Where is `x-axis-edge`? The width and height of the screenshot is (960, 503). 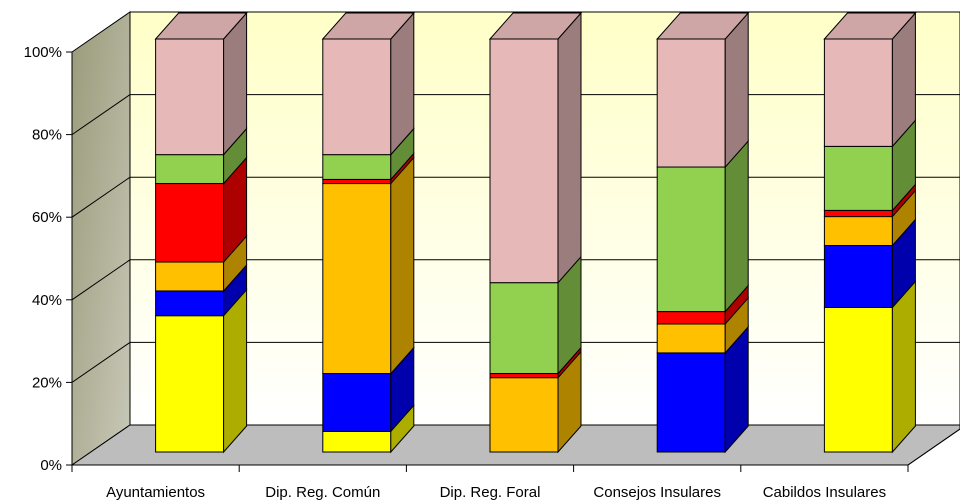
x-axis-edge is located at coordinates (933, 447).